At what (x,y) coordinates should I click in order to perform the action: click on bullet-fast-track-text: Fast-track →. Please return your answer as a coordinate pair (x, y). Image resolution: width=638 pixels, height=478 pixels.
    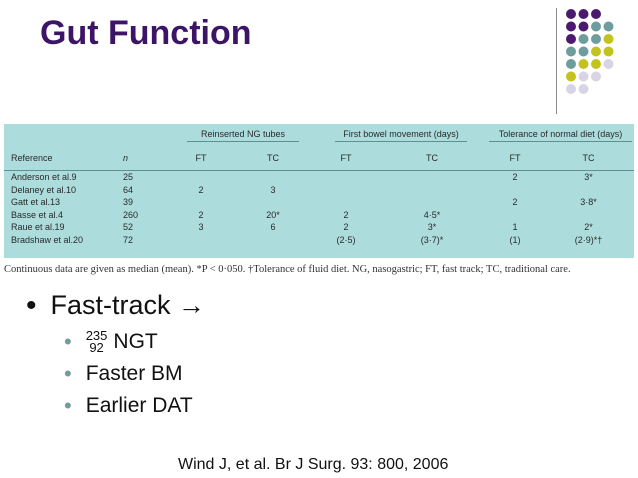
    Looking at the image, I should click on (128, 305).